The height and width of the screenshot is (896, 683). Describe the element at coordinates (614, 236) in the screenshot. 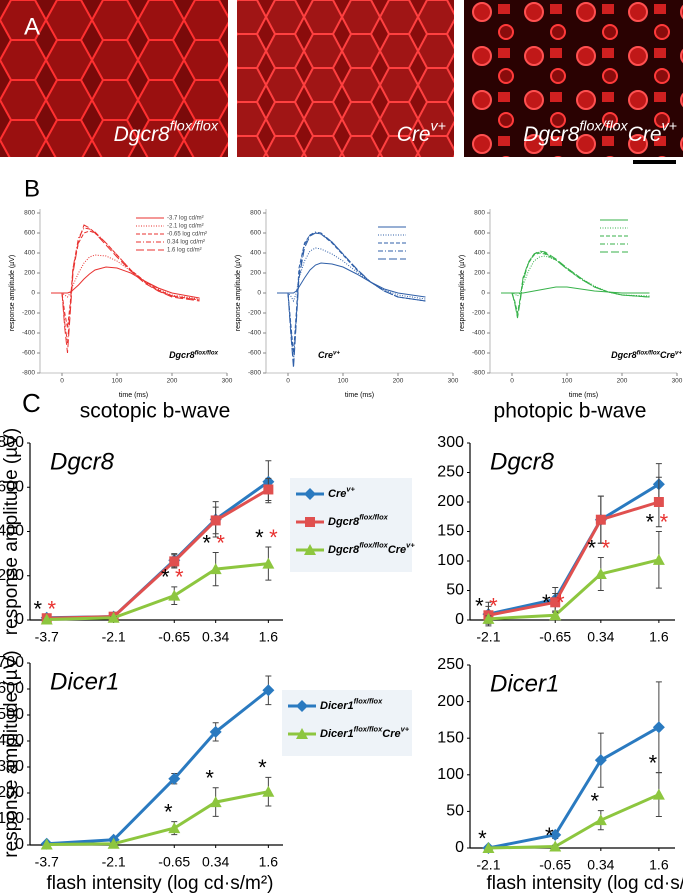

I see `legend` at that location.